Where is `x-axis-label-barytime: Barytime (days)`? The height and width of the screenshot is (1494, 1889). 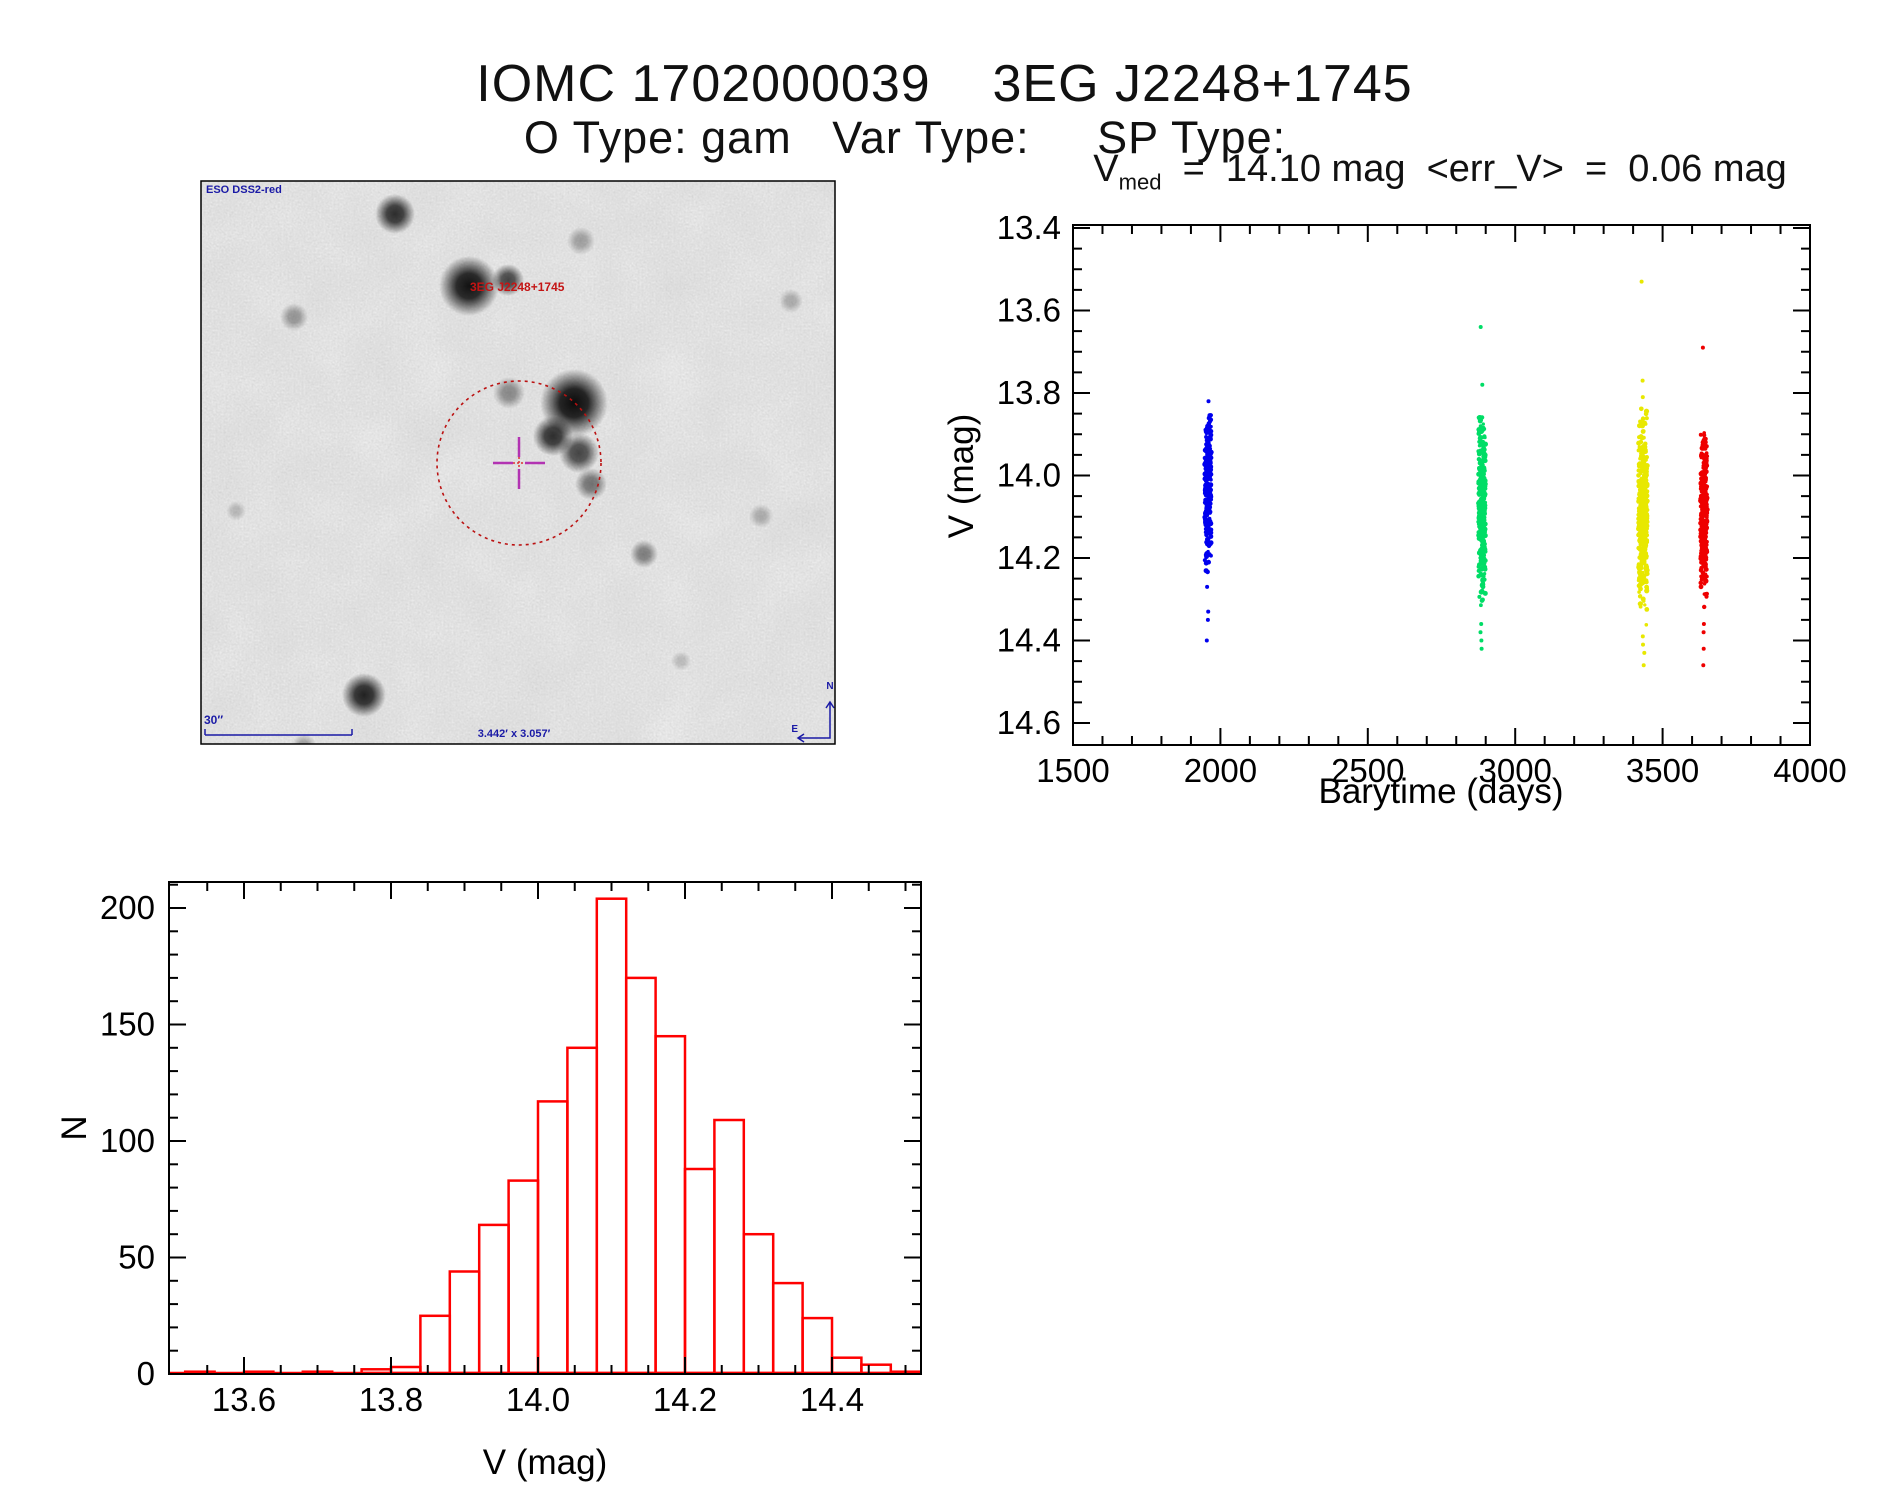 x-axis-label-barytime: Barytime (days) is located at coordinates (1441, 791).